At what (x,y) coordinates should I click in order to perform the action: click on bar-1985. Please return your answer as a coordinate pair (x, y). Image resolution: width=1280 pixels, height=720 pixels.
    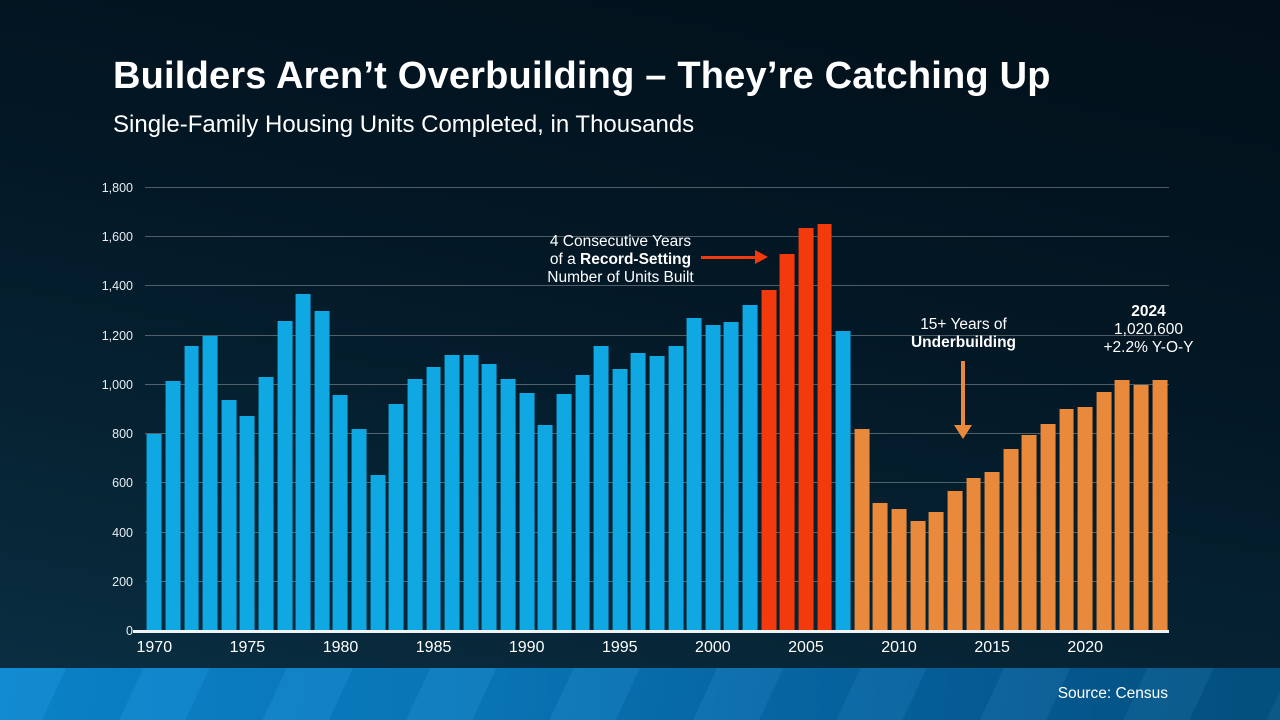
    Looking at the image, I should click on (434, 499).